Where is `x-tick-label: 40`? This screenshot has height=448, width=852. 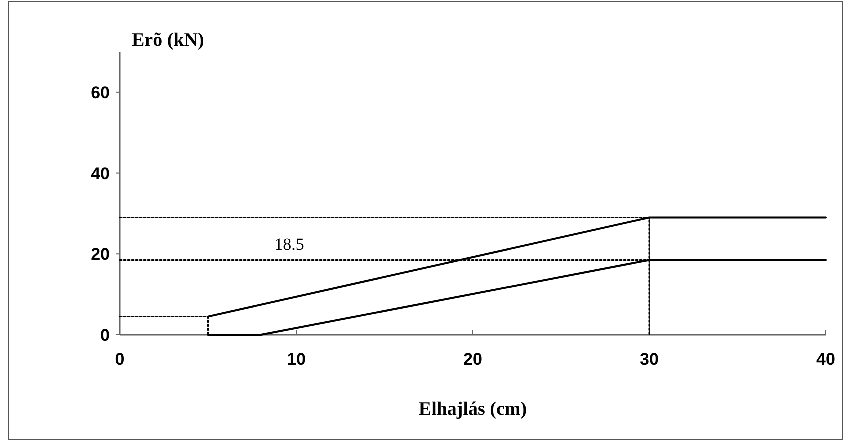 x-tick-label: 40 is located at coordinates (826, 359).